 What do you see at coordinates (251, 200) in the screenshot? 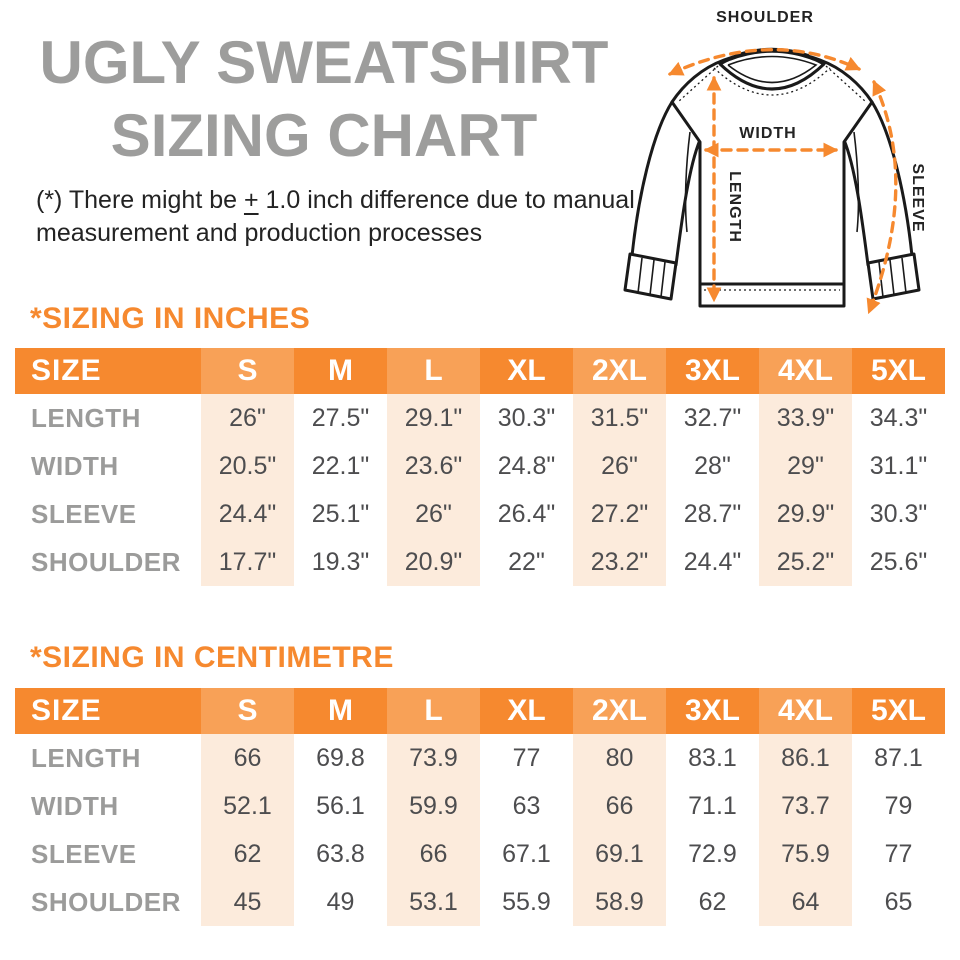
I see `plus-minus-symbol: +` at bounding box center [251, 200].